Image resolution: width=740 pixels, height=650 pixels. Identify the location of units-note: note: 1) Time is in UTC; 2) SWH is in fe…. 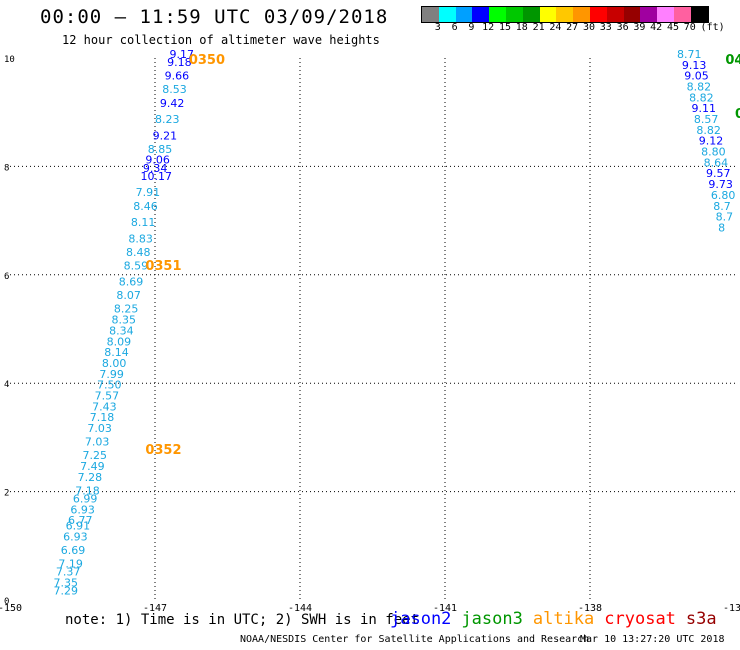
(242, 620).